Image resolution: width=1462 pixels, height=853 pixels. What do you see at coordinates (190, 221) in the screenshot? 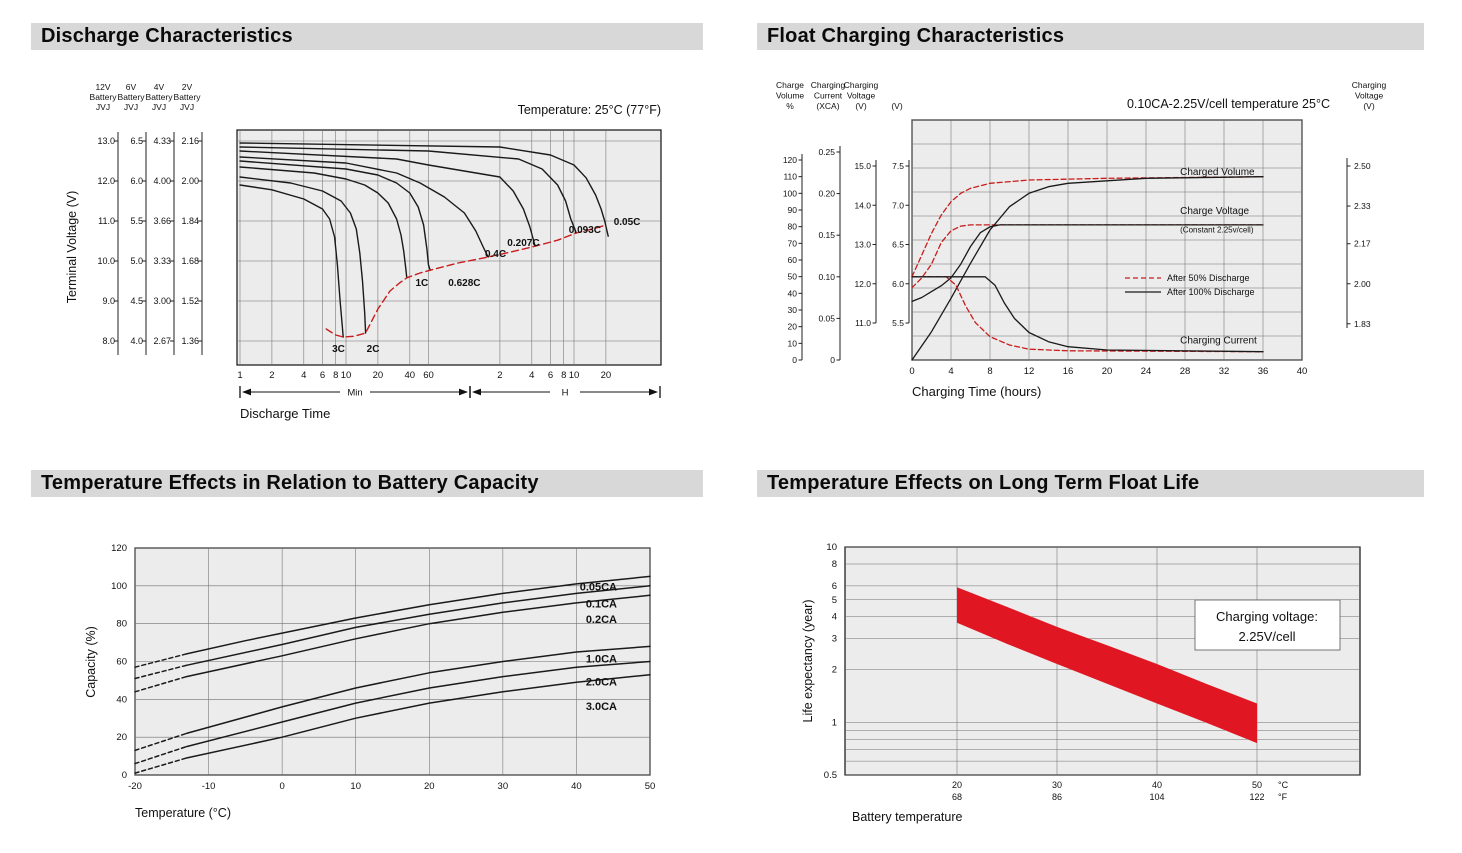
I see `svg-text: 1.84` at bounding box center [190, 221].